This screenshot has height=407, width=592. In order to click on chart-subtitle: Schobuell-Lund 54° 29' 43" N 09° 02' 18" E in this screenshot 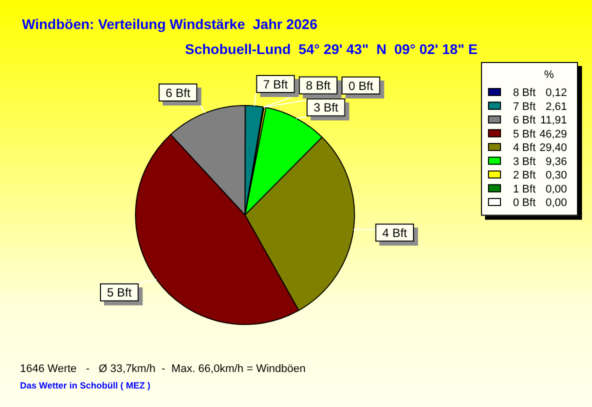, I will do `click(331, 48)`.